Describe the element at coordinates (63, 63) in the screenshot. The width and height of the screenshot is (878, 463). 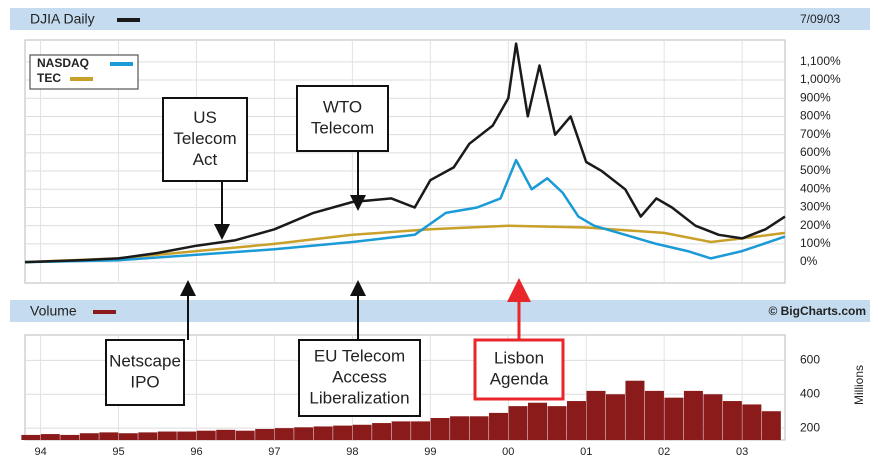
I see `legend-label: NASDAQ` at that location.